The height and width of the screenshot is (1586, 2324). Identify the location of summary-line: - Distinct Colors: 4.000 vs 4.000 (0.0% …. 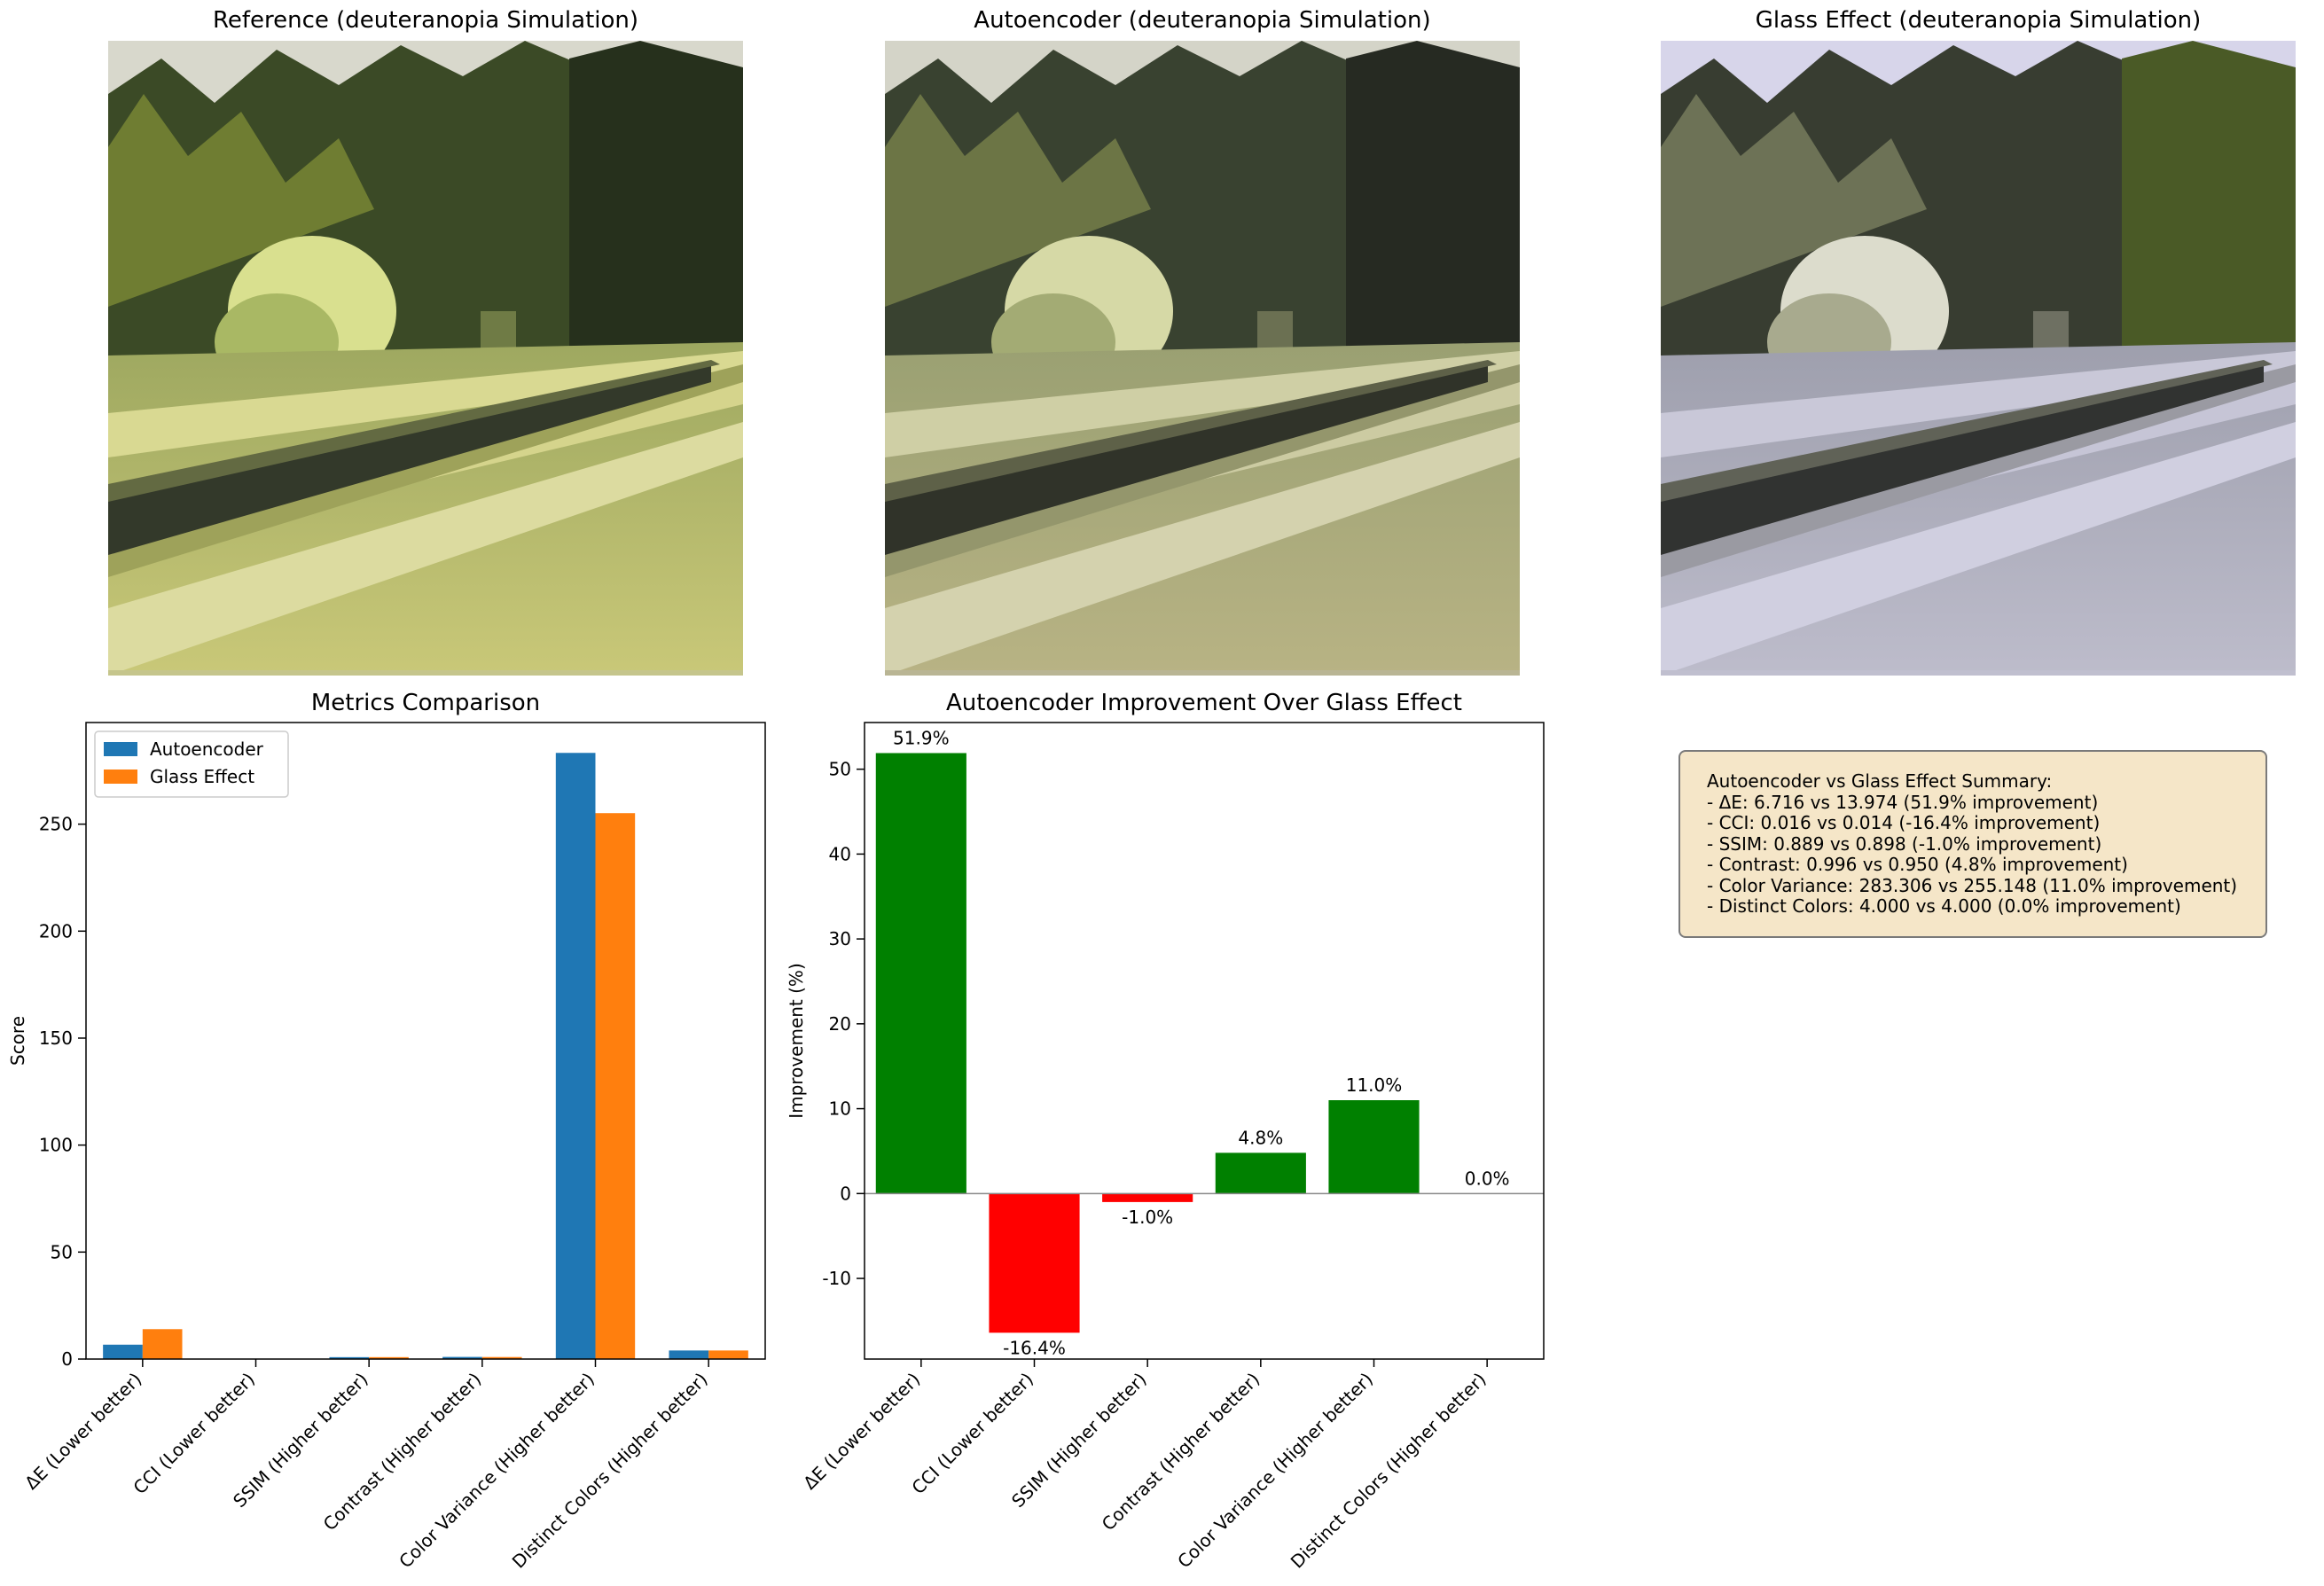
(1944, 906).